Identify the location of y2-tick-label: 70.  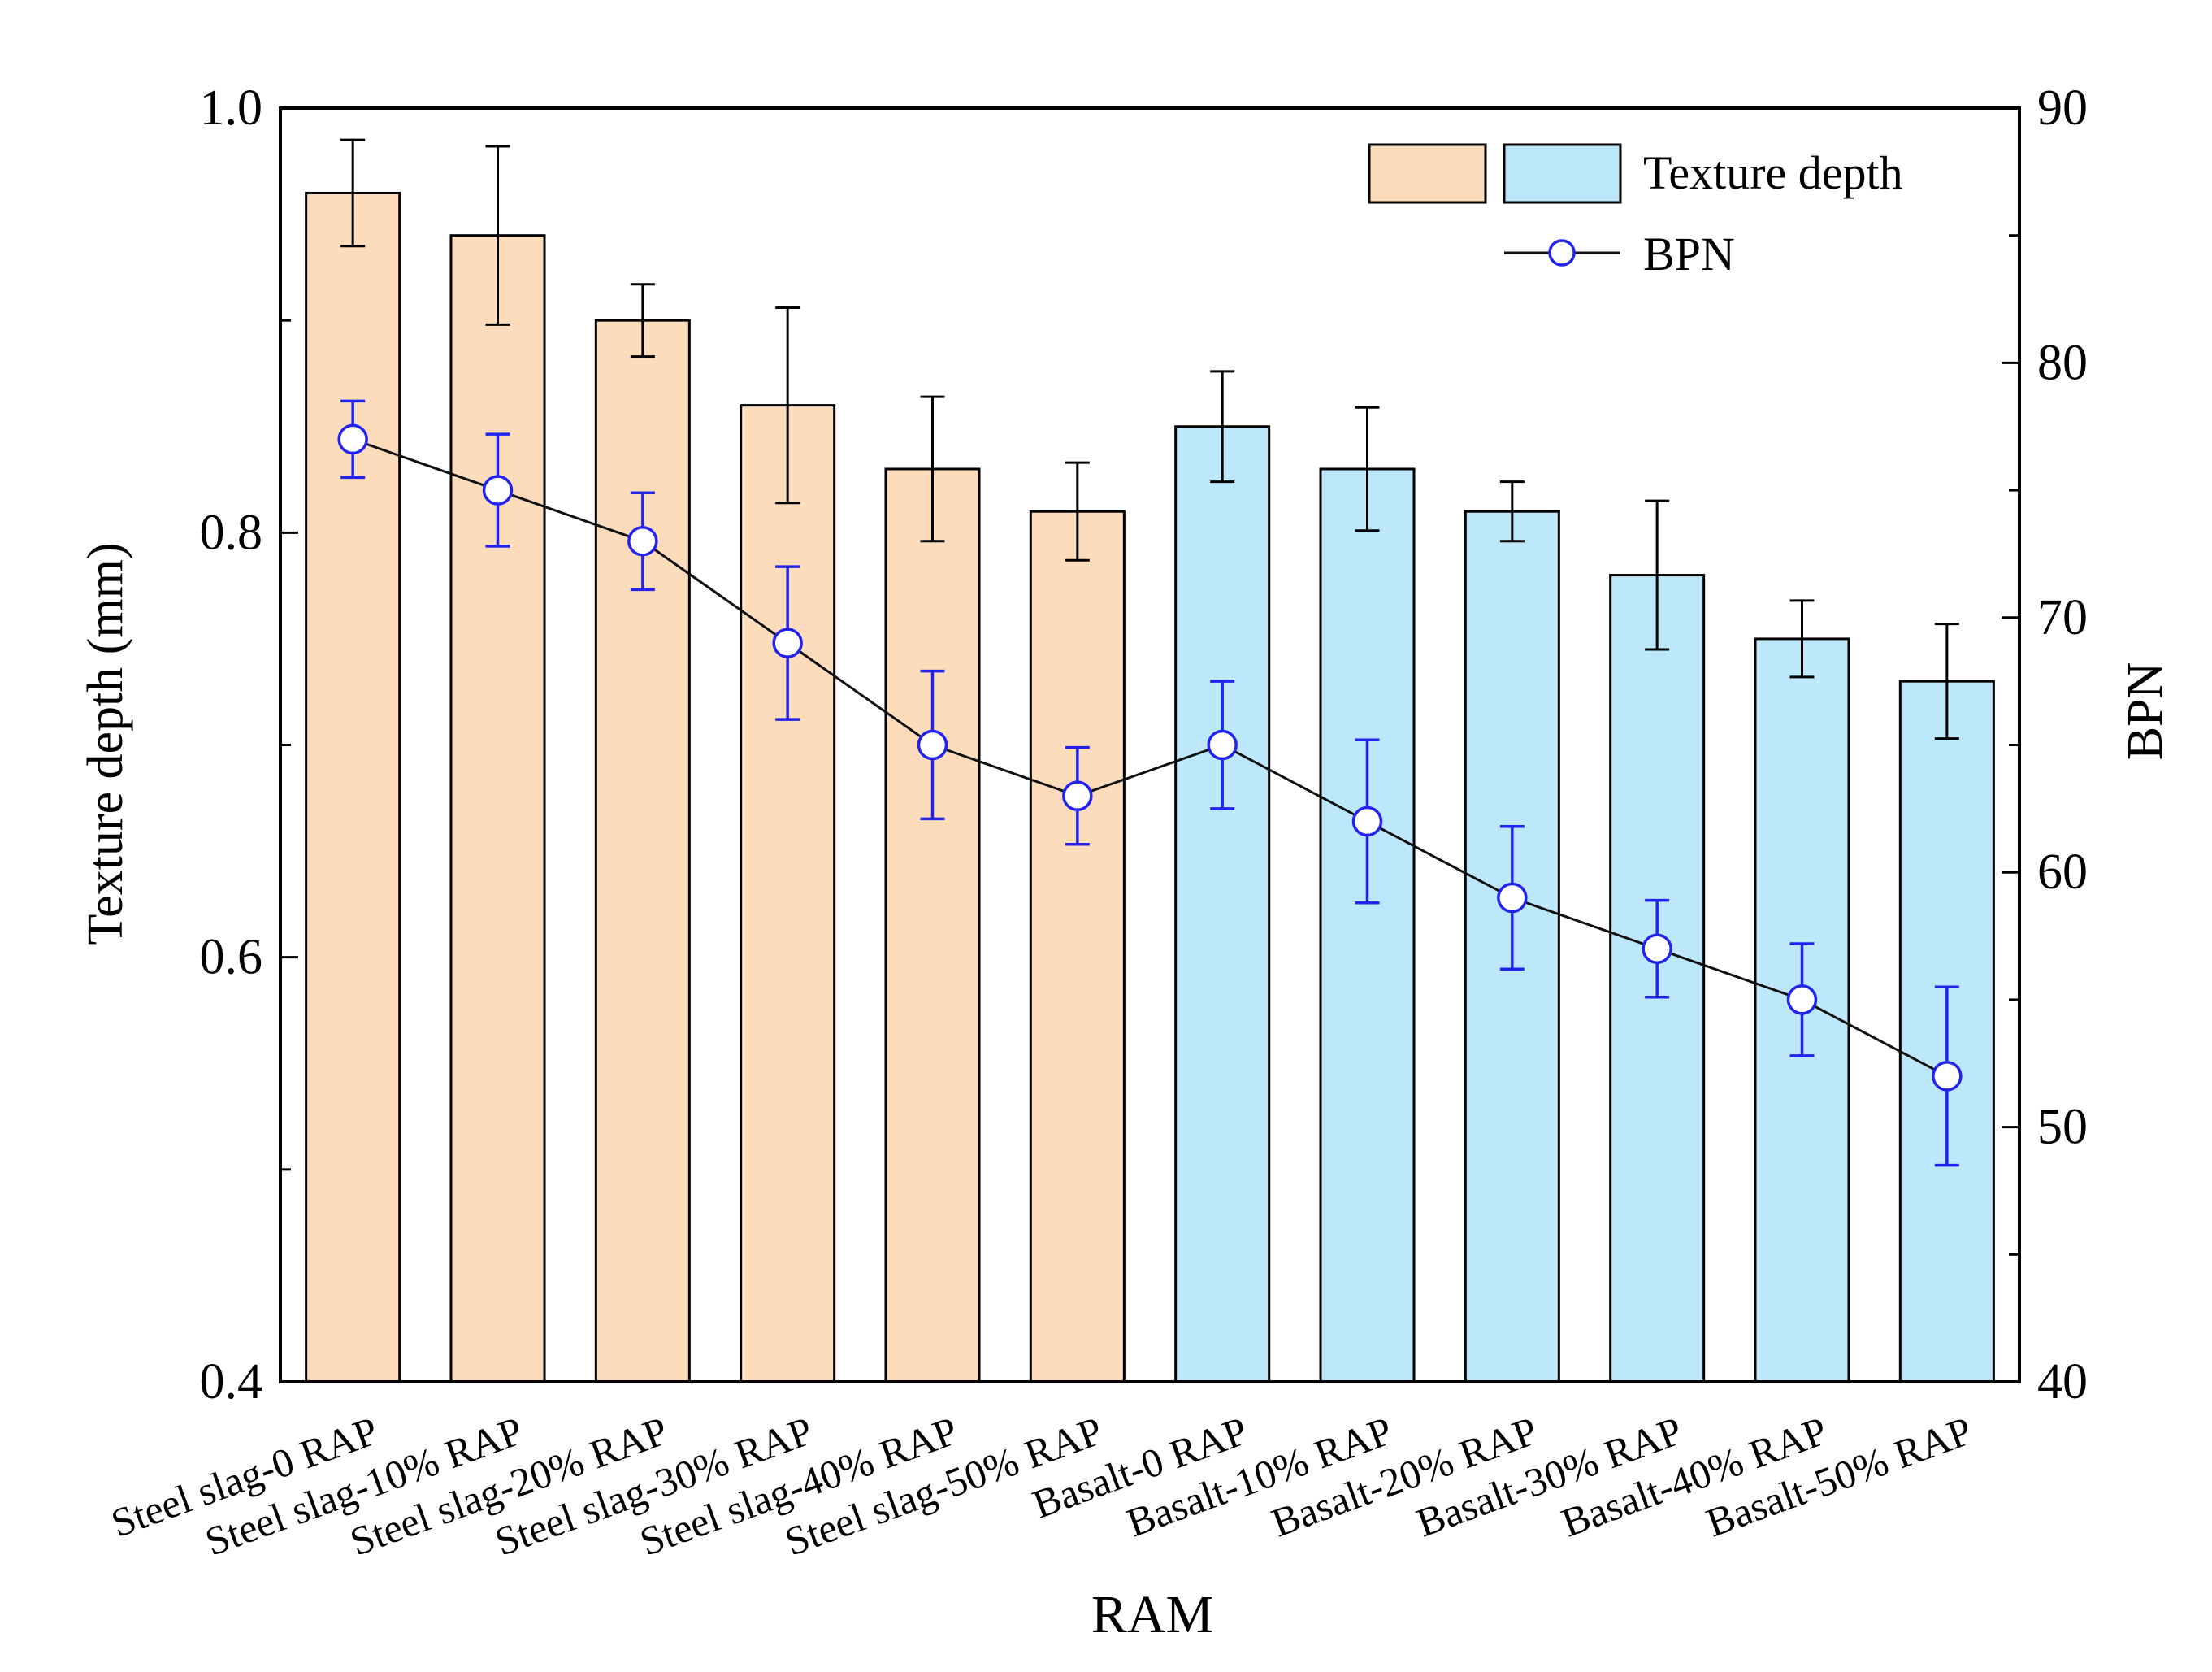
(2062, 618).